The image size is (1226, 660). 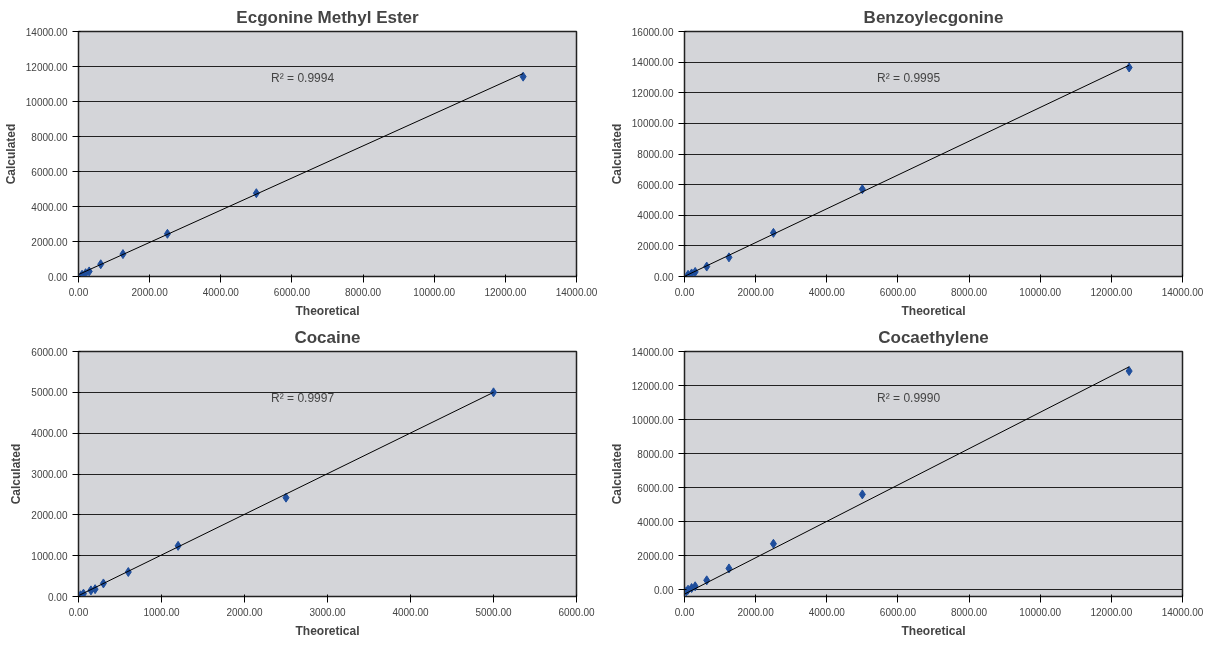 What do you see at coordinates (303, 78) in the screenshot?
I see `annotation: R² = 0.9994` at bounding box center [303, 78].